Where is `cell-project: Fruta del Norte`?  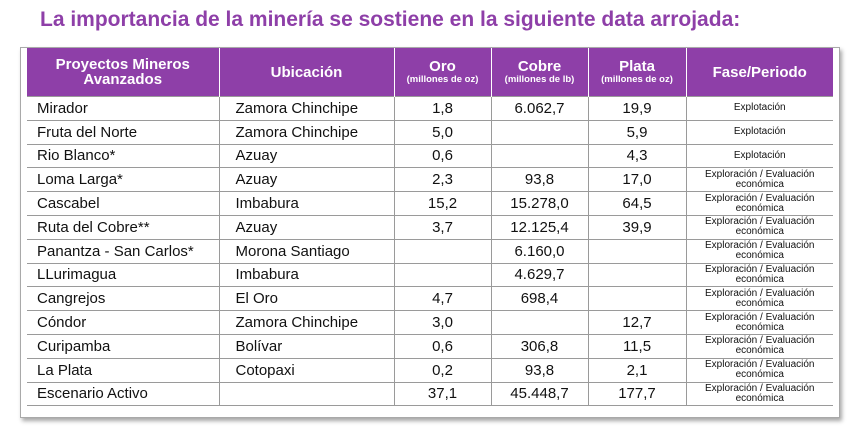
cell-project: Fruta del Norte is located at coordinates (123, 132).